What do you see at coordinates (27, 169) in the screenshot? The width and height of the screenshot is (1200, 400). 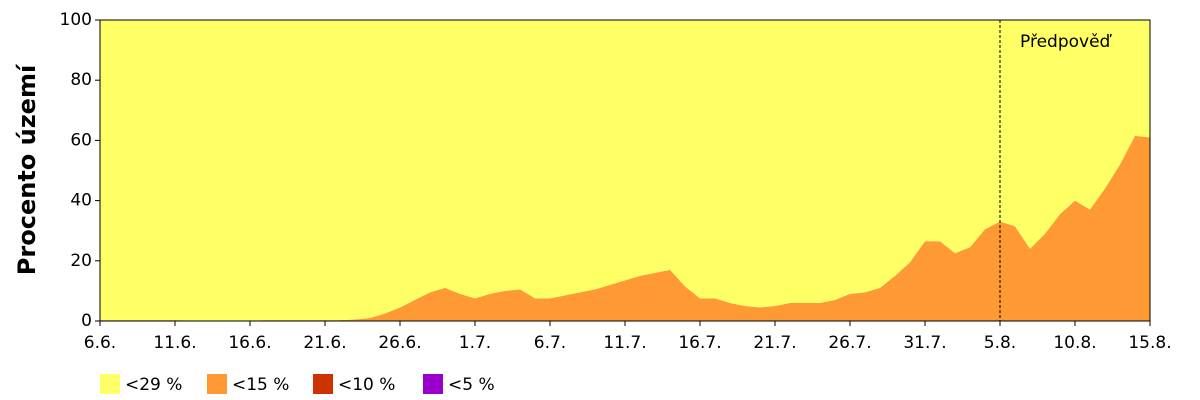 I see `y-axis-label: Procento území` at bounding box center [27, 169].